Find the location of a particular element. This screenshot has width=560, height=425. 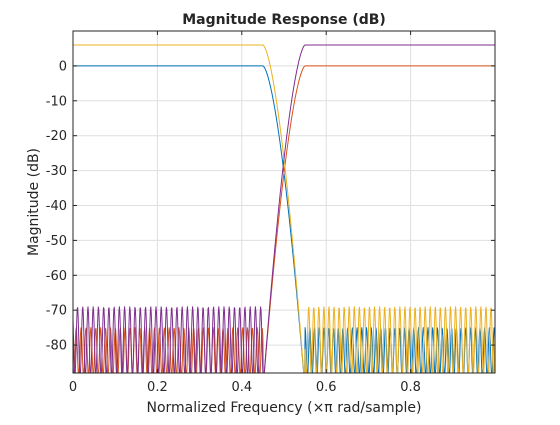

x-tick-label: 0.8 is located at coordinates (410, 387).